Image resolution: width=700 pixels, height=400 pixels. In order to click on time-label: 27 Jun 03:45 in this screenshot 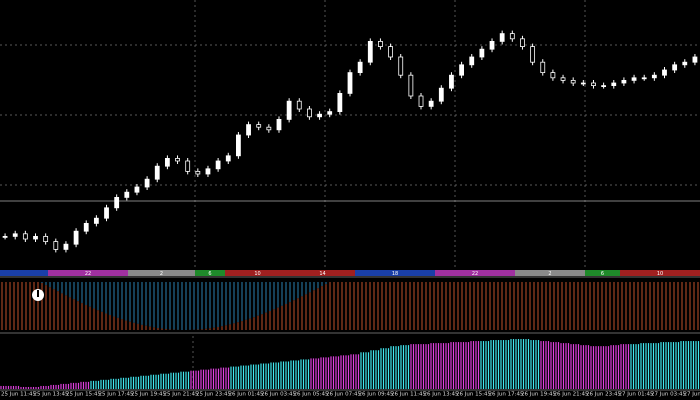, I will do `click(668, 395)`.